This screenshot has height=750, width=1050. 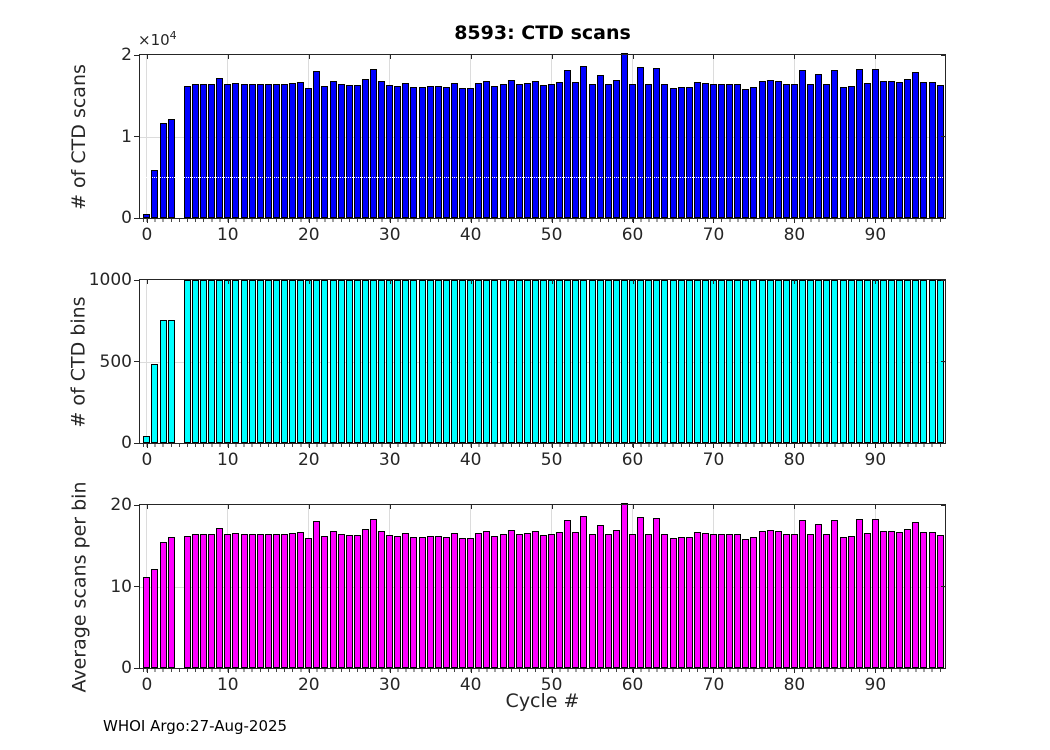 I want to click on x-tick-label: 60, so click(x=632, y=235).